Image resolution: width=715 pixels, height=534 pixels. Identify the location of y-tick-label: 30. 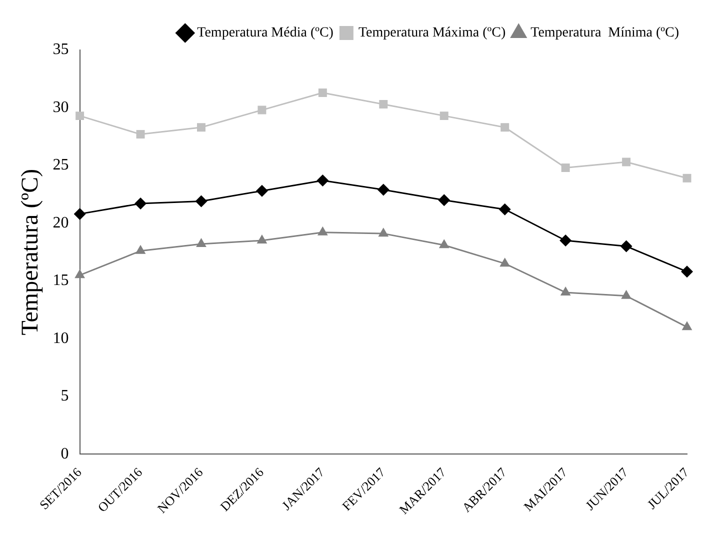
(60, 107).